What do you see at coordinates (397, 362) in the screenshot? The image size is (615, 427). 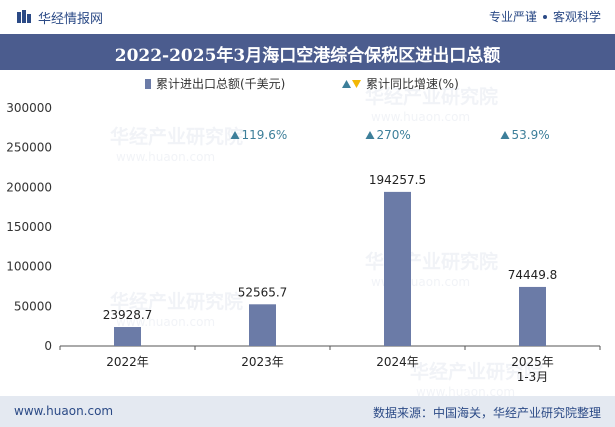 I see `x-tick-label: 2024年` at bounding box center [397, 362].